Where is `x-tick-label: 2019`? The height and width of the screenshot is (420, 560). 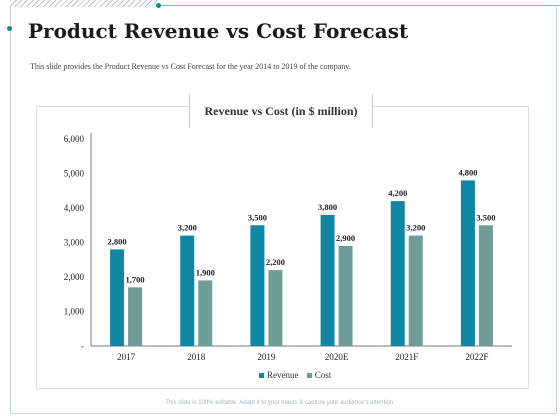
x-tick-label: 2019 is located at coordinates (266, 357).